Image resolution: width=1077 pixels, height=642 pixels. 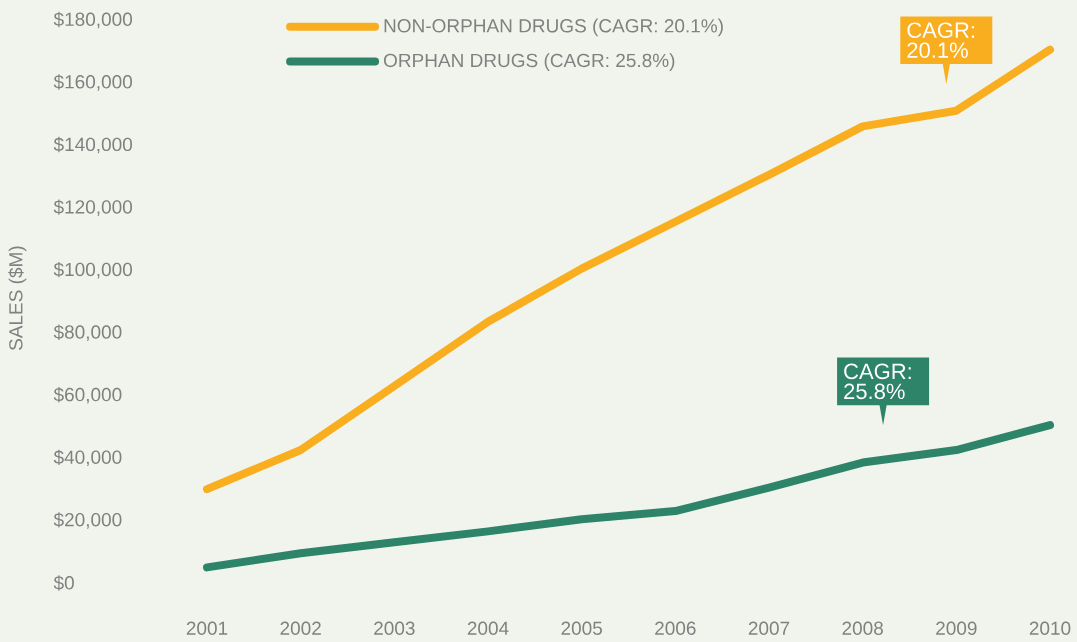 What do you see at coordinates (581, 628) in the screenshot?
I see `x-tick-label: 2005` at bounding box center [581, 628].